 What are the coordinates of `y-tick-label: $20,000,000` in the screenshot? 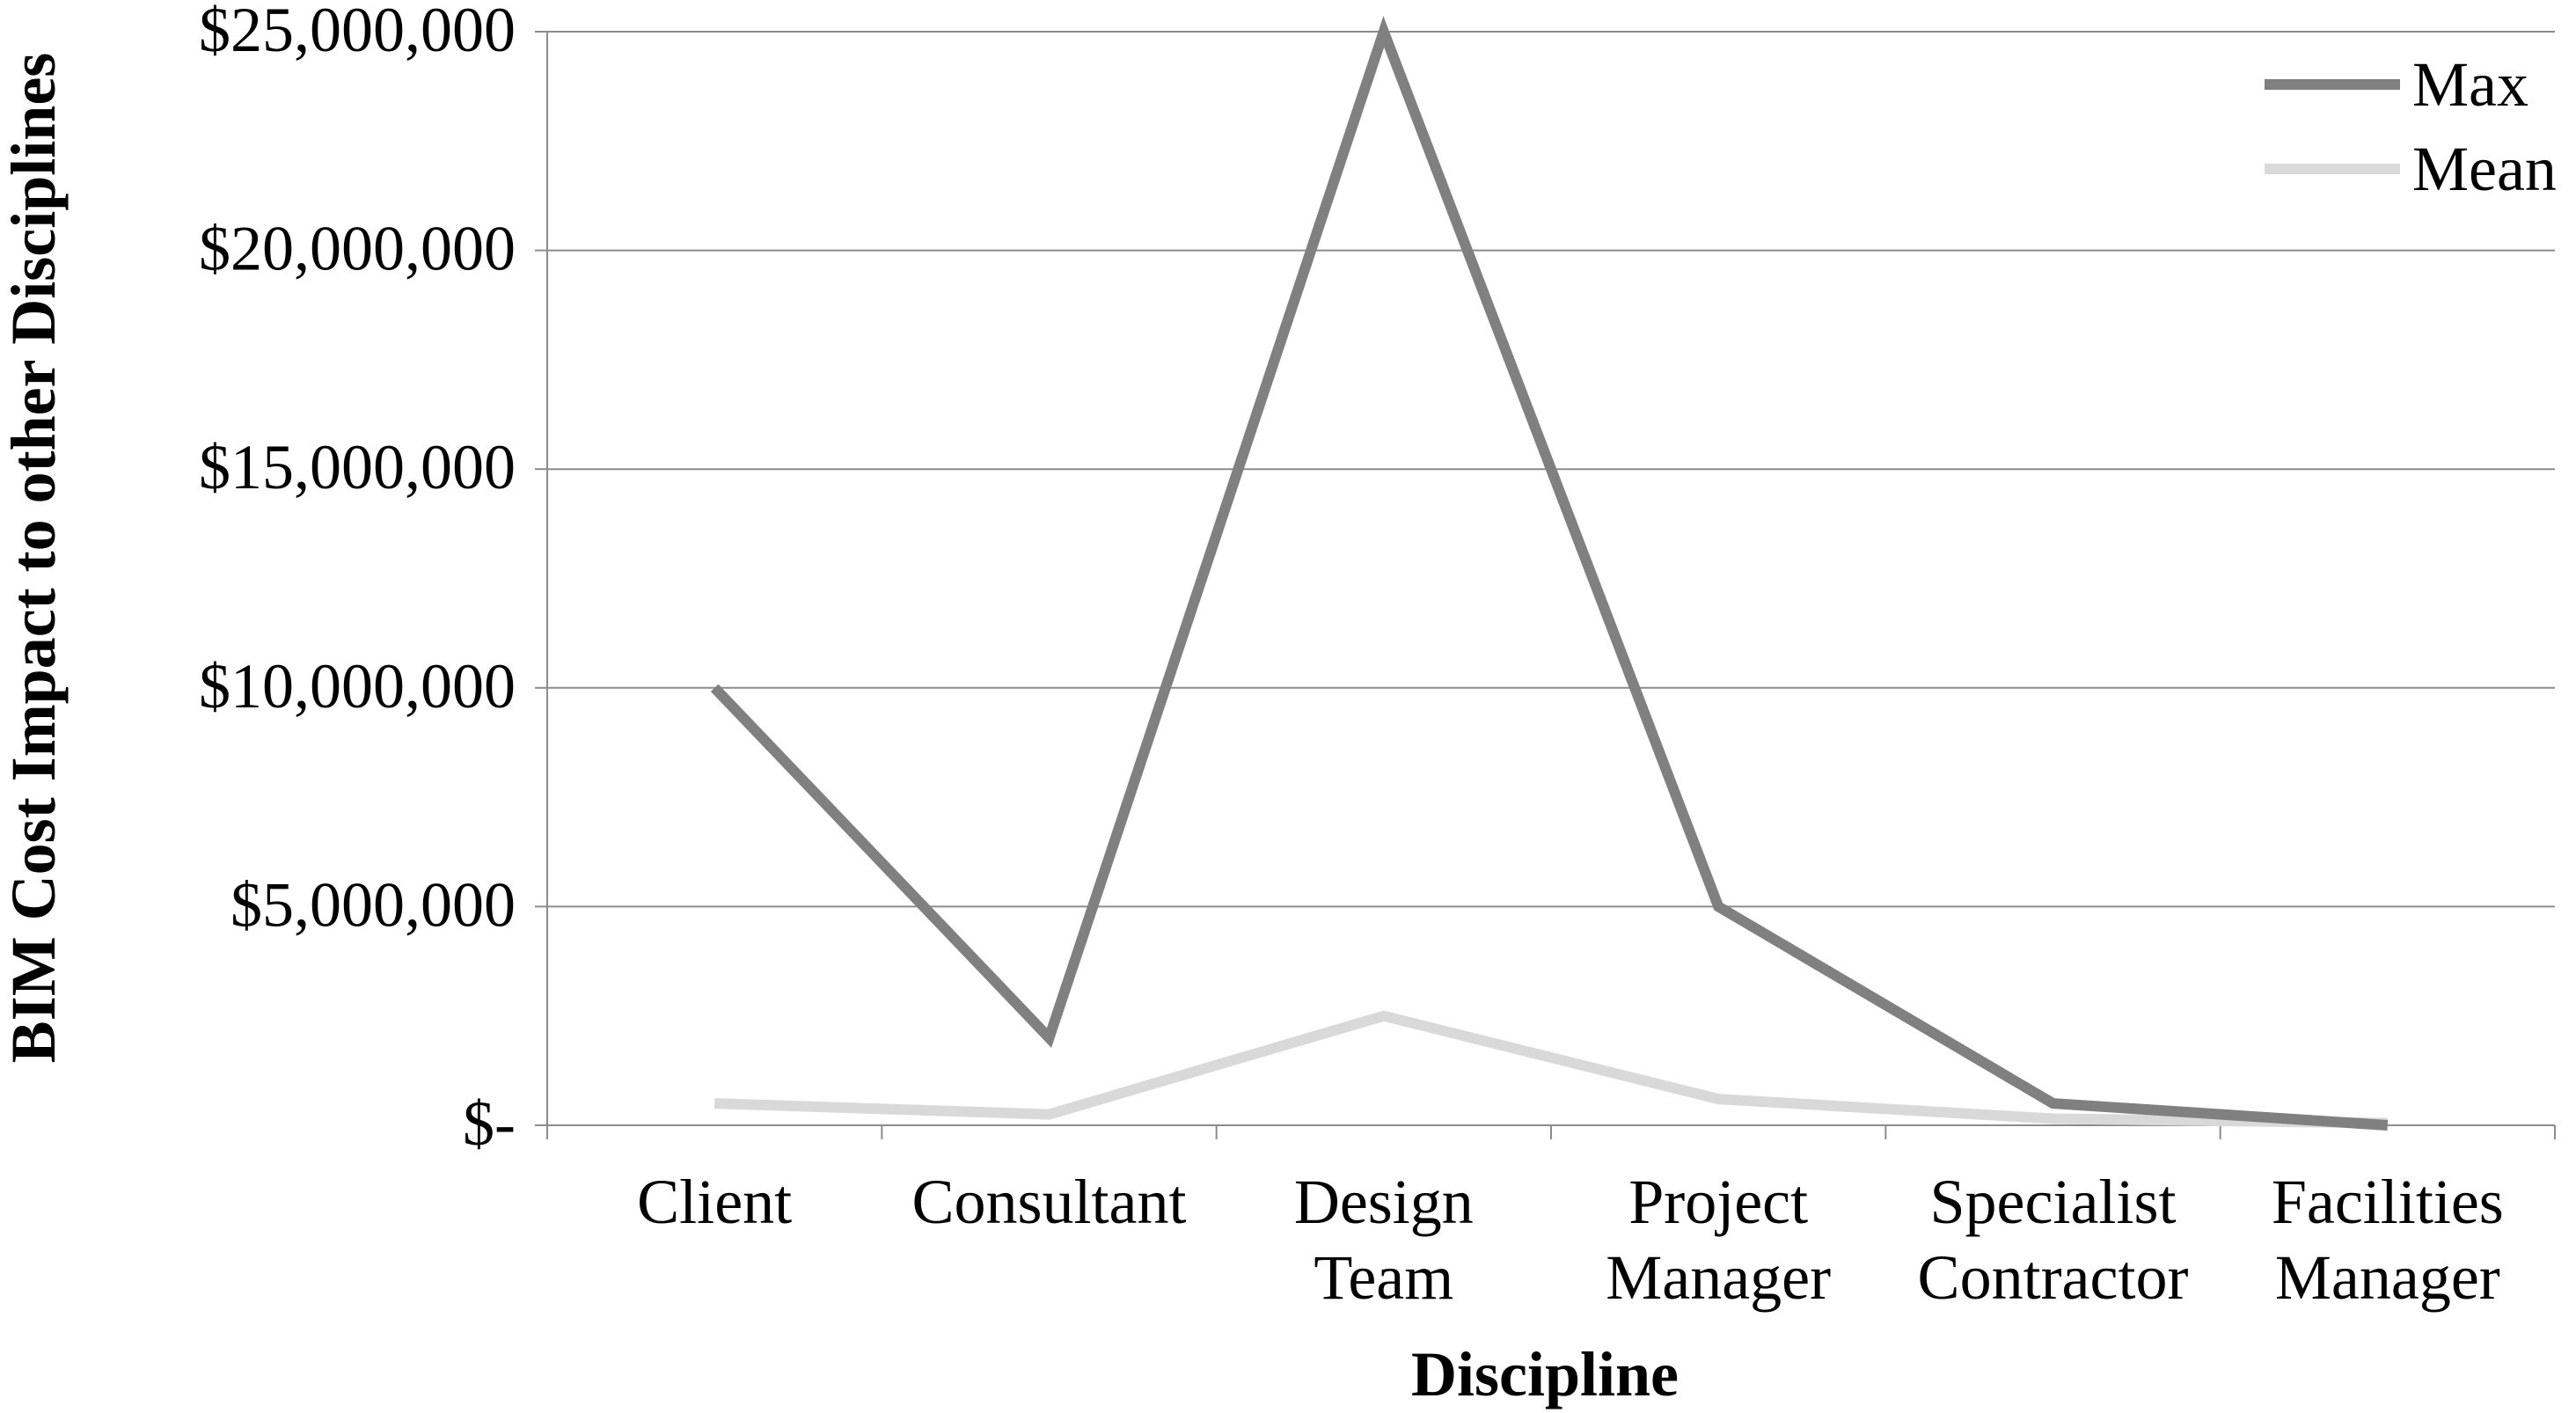 It's located at (357, 249).